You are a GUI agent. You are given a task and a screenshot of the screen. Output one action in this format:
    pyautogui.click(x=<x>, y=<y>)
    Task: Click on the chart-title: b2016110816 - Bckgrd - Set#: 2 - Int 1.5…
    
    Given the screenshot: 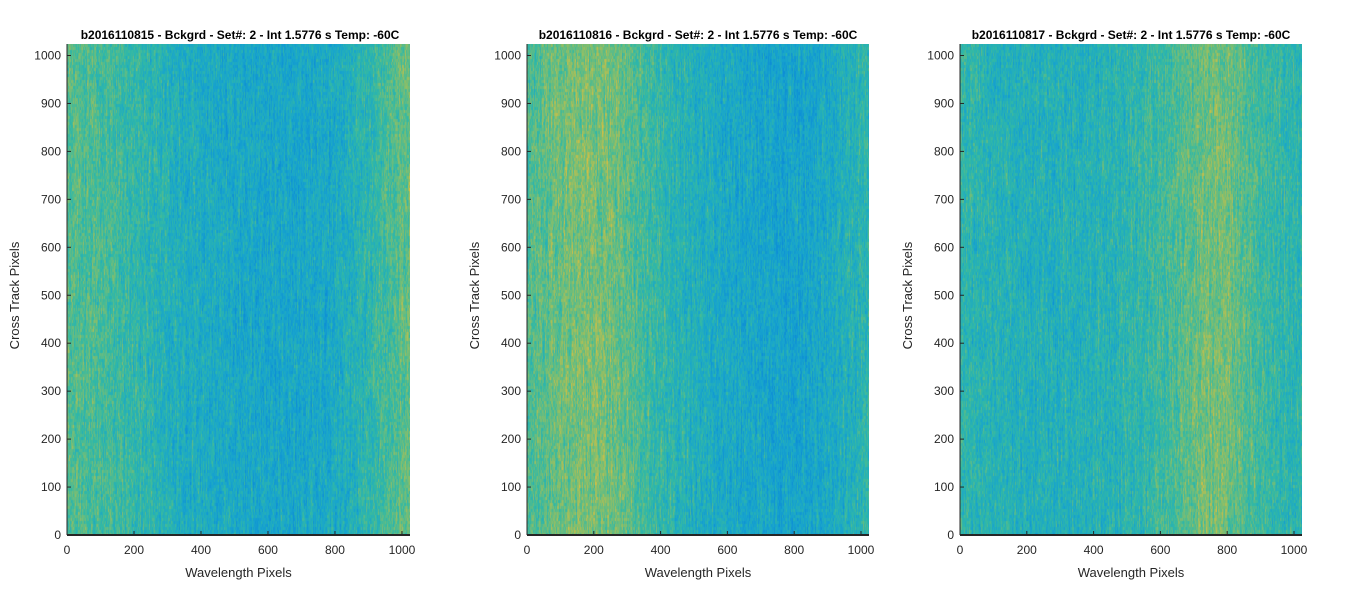 What is the action you would take?
    pyautogui.click(x=698, y=35)
    